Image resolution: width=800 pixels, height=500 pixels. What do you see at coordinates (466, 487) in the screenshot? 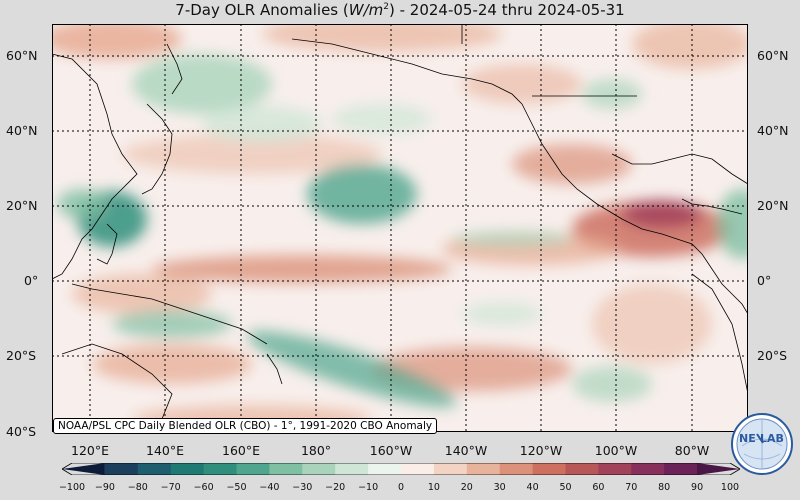
I see `colorbar-tick-label: 20` at bounding box center [466, 487].